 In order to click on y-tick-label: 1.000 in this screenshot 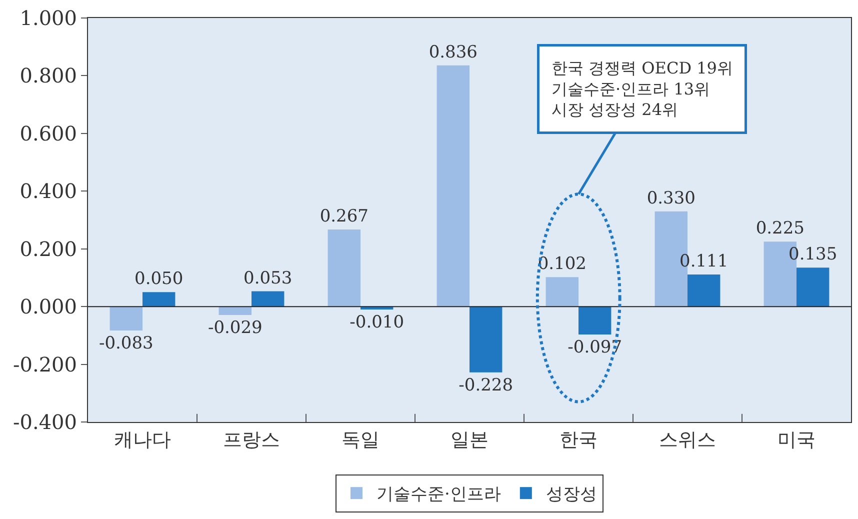, I will do `click(48, 18)`.